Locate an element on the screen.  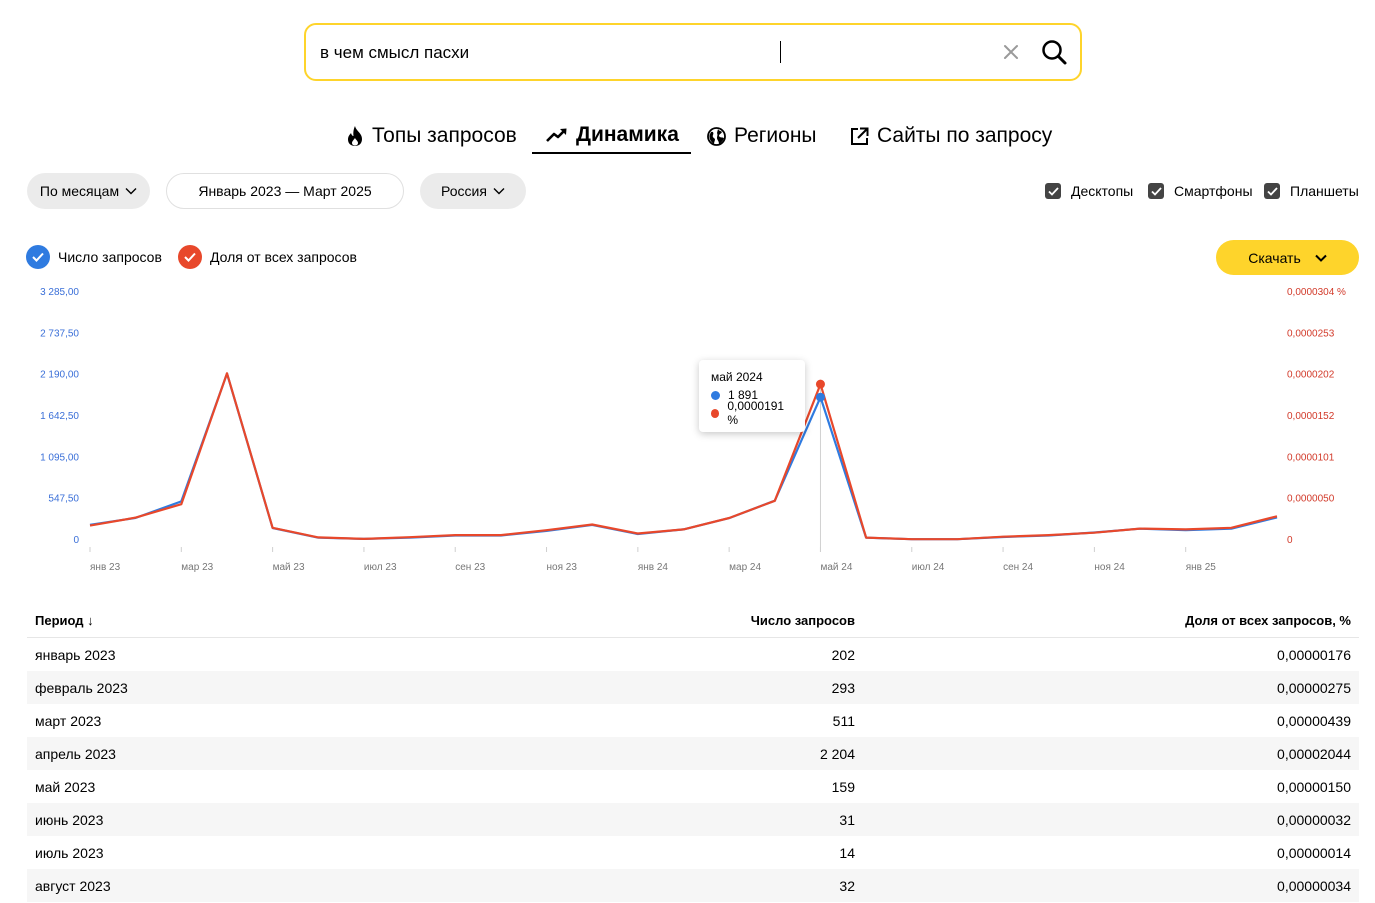
x-tick-label: июл 24 is located at coordinates (928, 567).